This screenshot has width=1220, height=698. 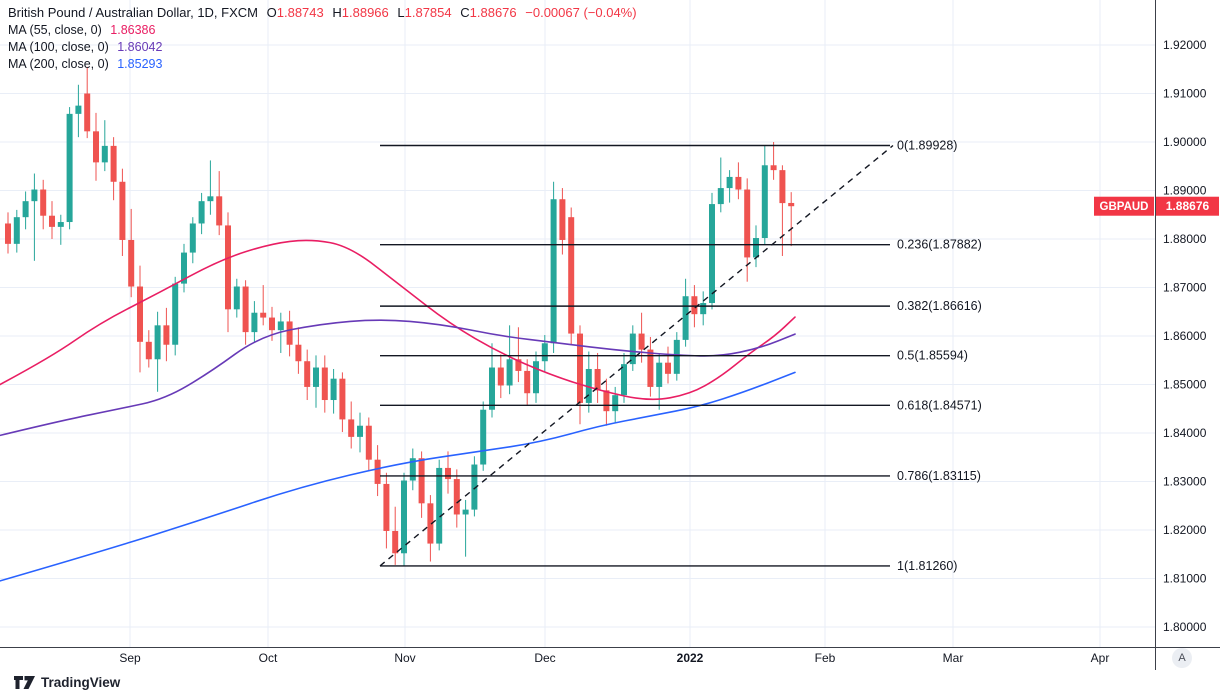 What do you see at coordinates (1185, 627) in the screenshot?
I see `price-axis-label: 1.80000` at bounding box center [1185, 627].